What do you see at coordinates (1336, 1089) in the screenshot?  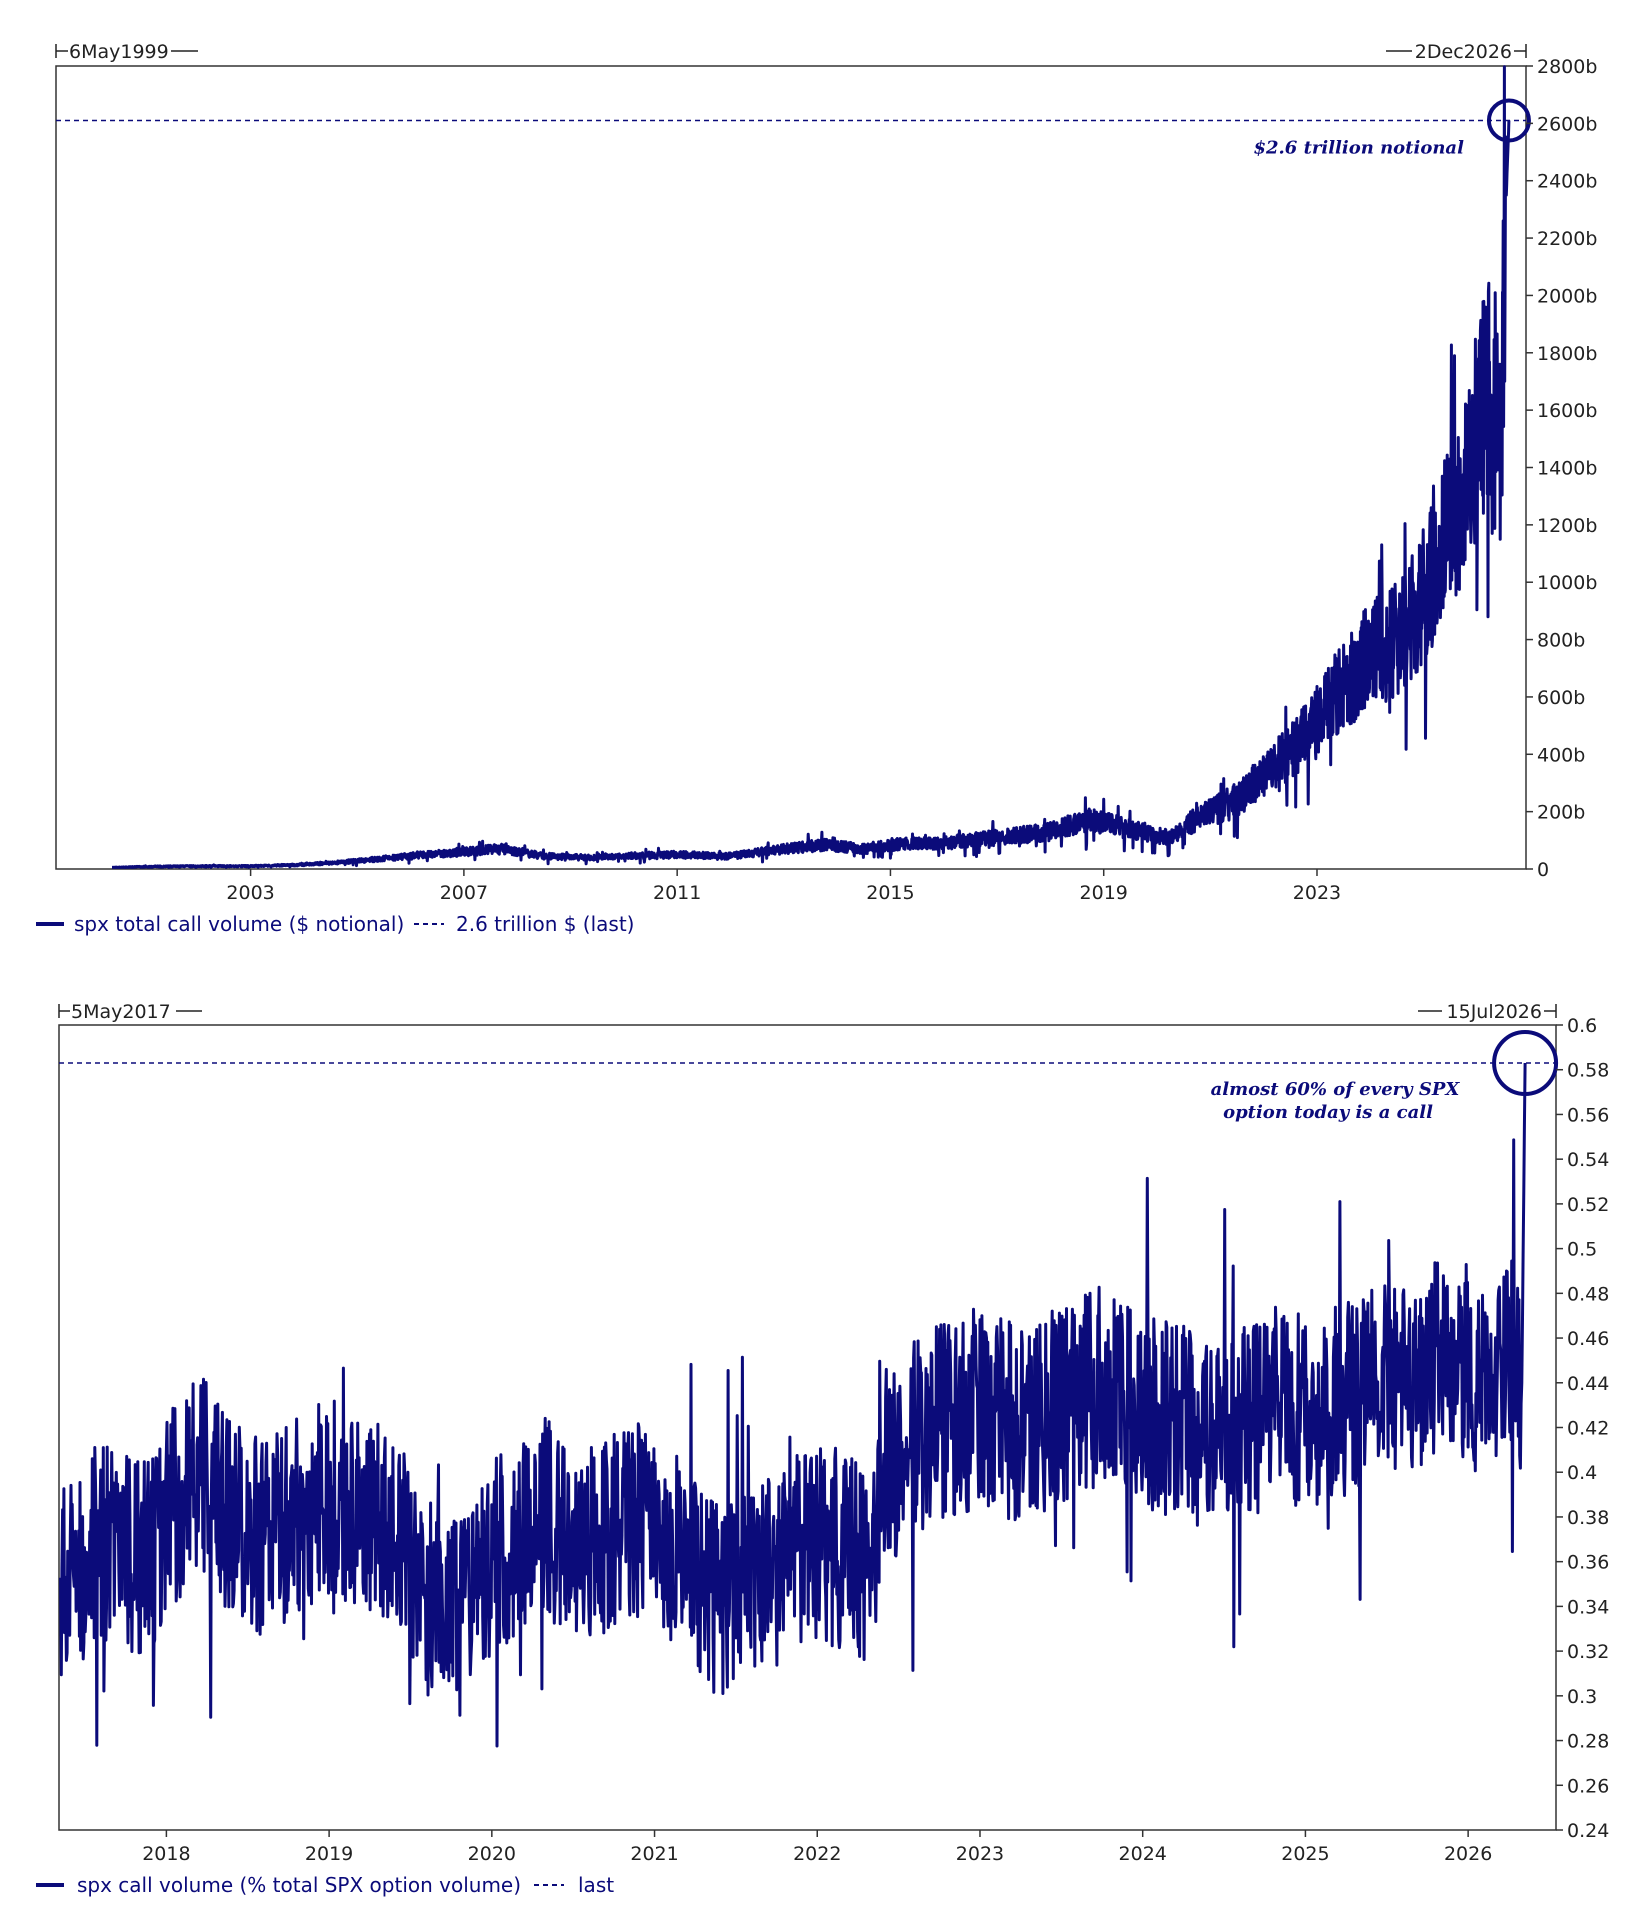 I see `annotation-line-1: almost 60% of every SPX` at bounding box center [1336, 1089].